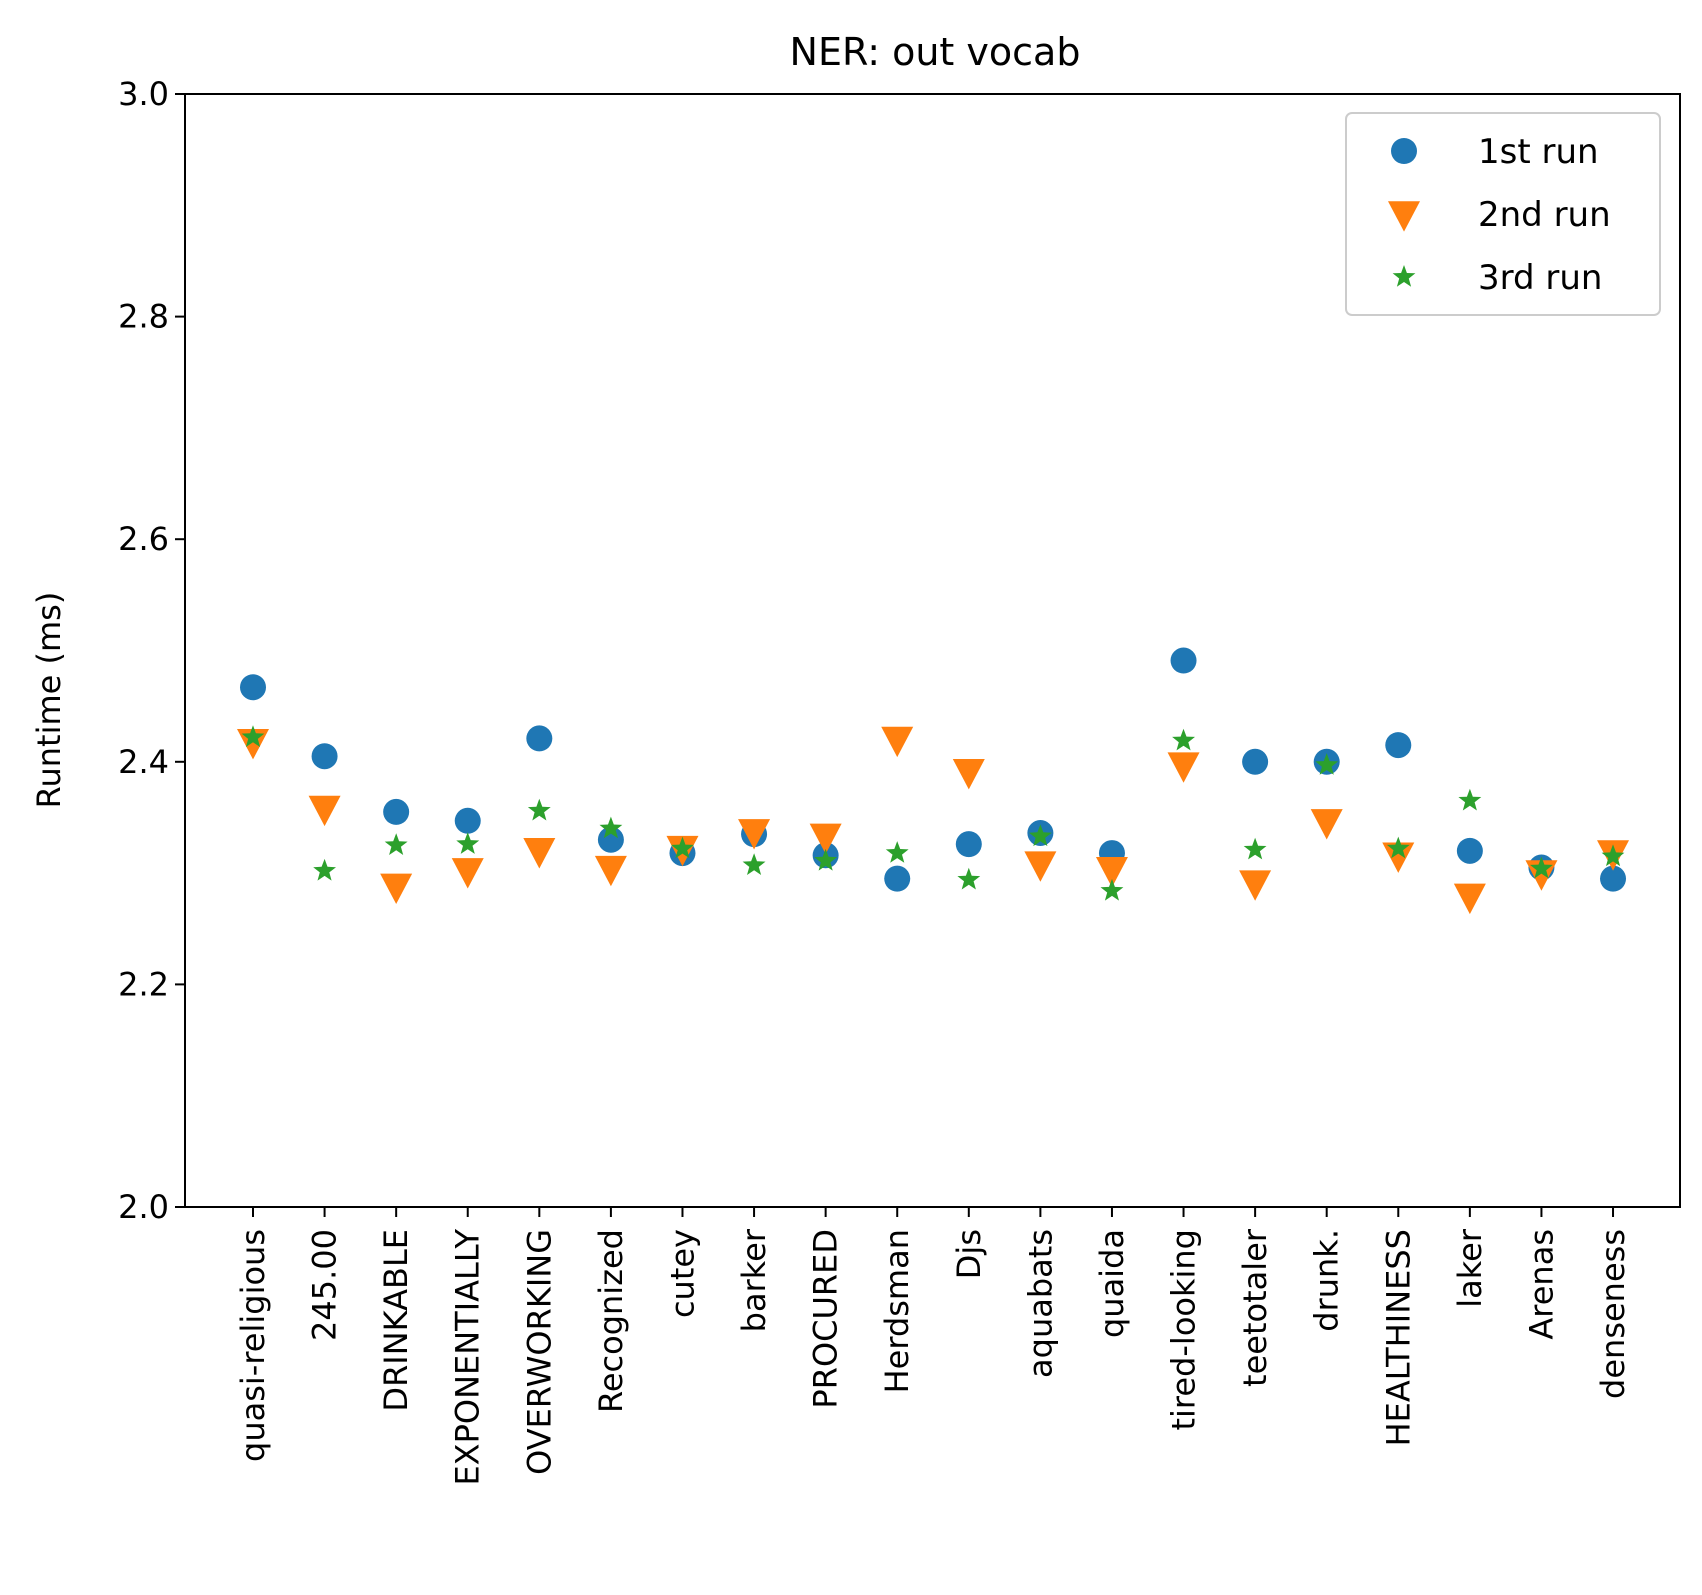 The image size is (1702, 1595). What do you see at coordinates (253, 1345) in the screenshot?
I see `x-tick-label: quasi-religious` at bounding box center [253, 1345].